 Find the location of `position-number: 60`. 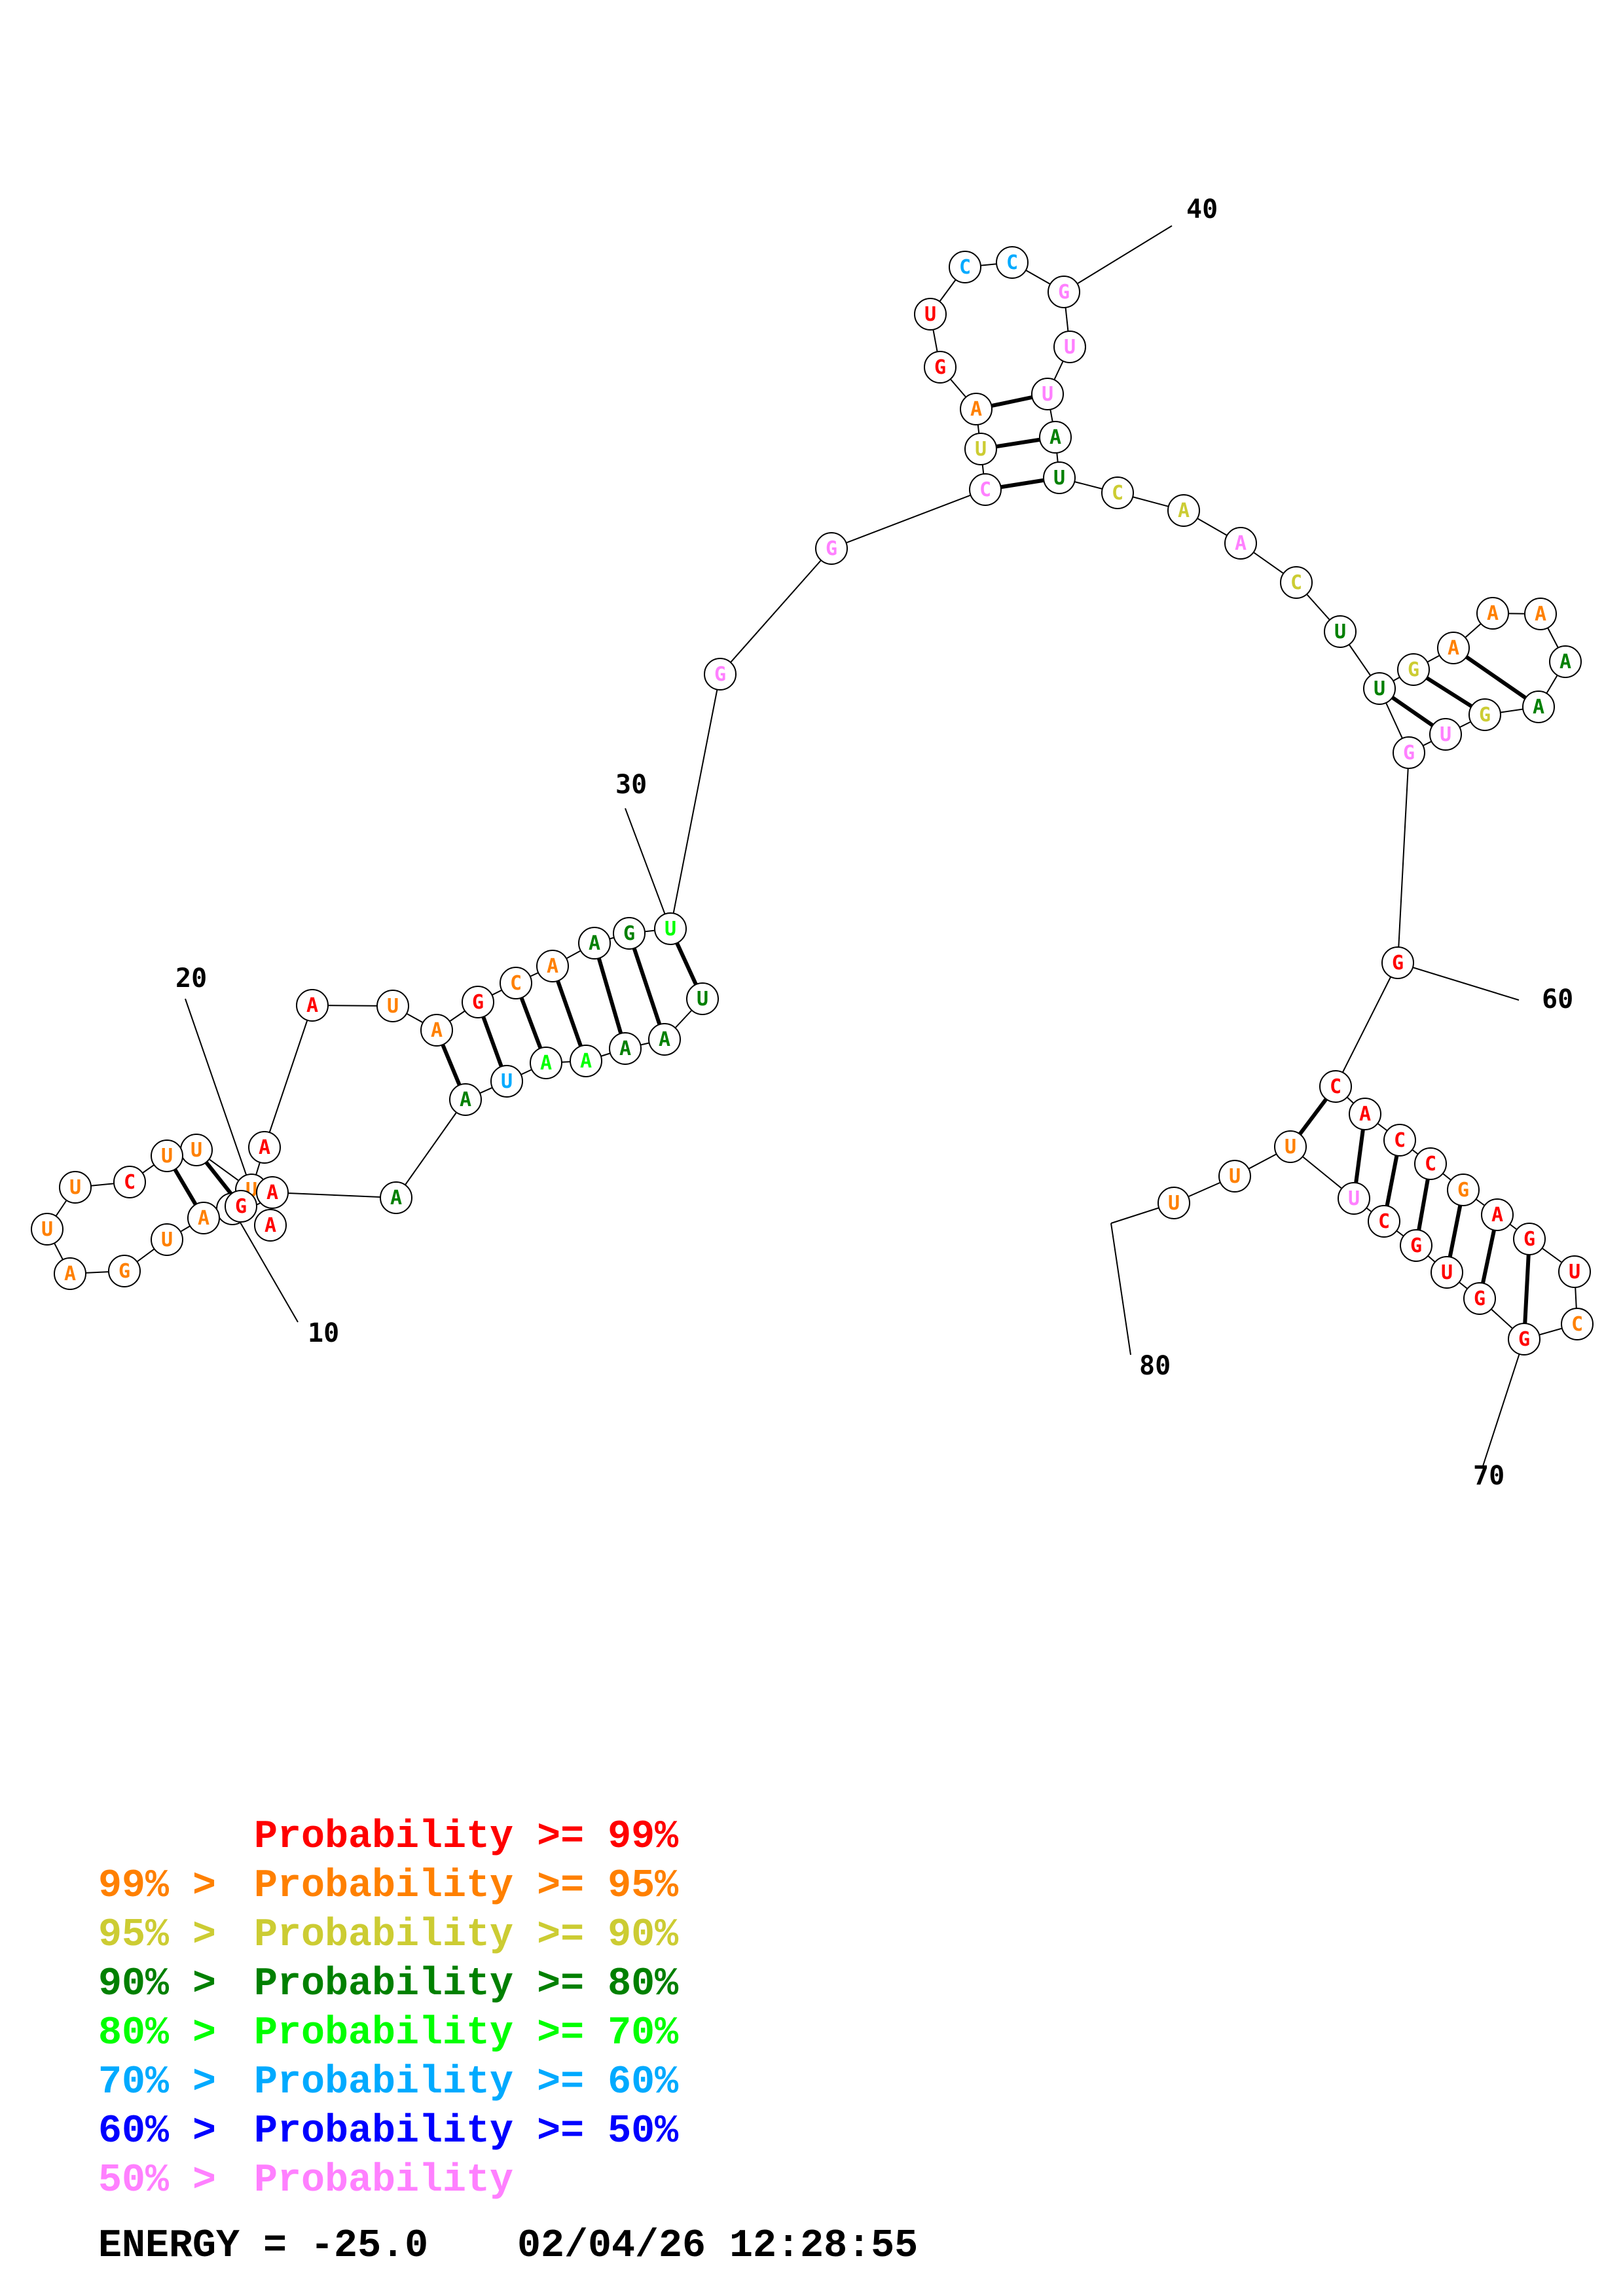

position-number: 60 is located at coordinates (1557, 999).